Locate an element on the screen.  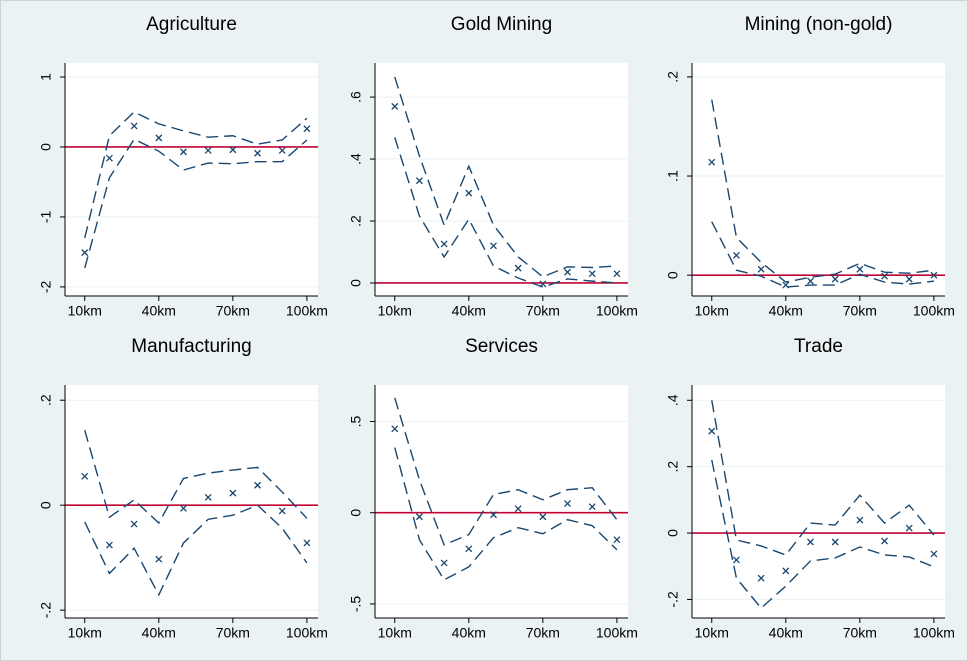
panel: Manufacturing -.2 0 .2 10km 40km 70km 100km is located at coordinates (183, 488).